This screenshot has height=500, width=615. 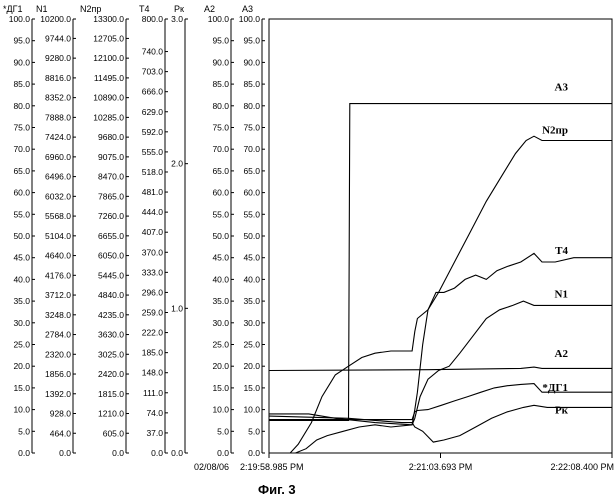 I want to click on axis-2-tick-label: 11495.0, so click(x=109, y=78).